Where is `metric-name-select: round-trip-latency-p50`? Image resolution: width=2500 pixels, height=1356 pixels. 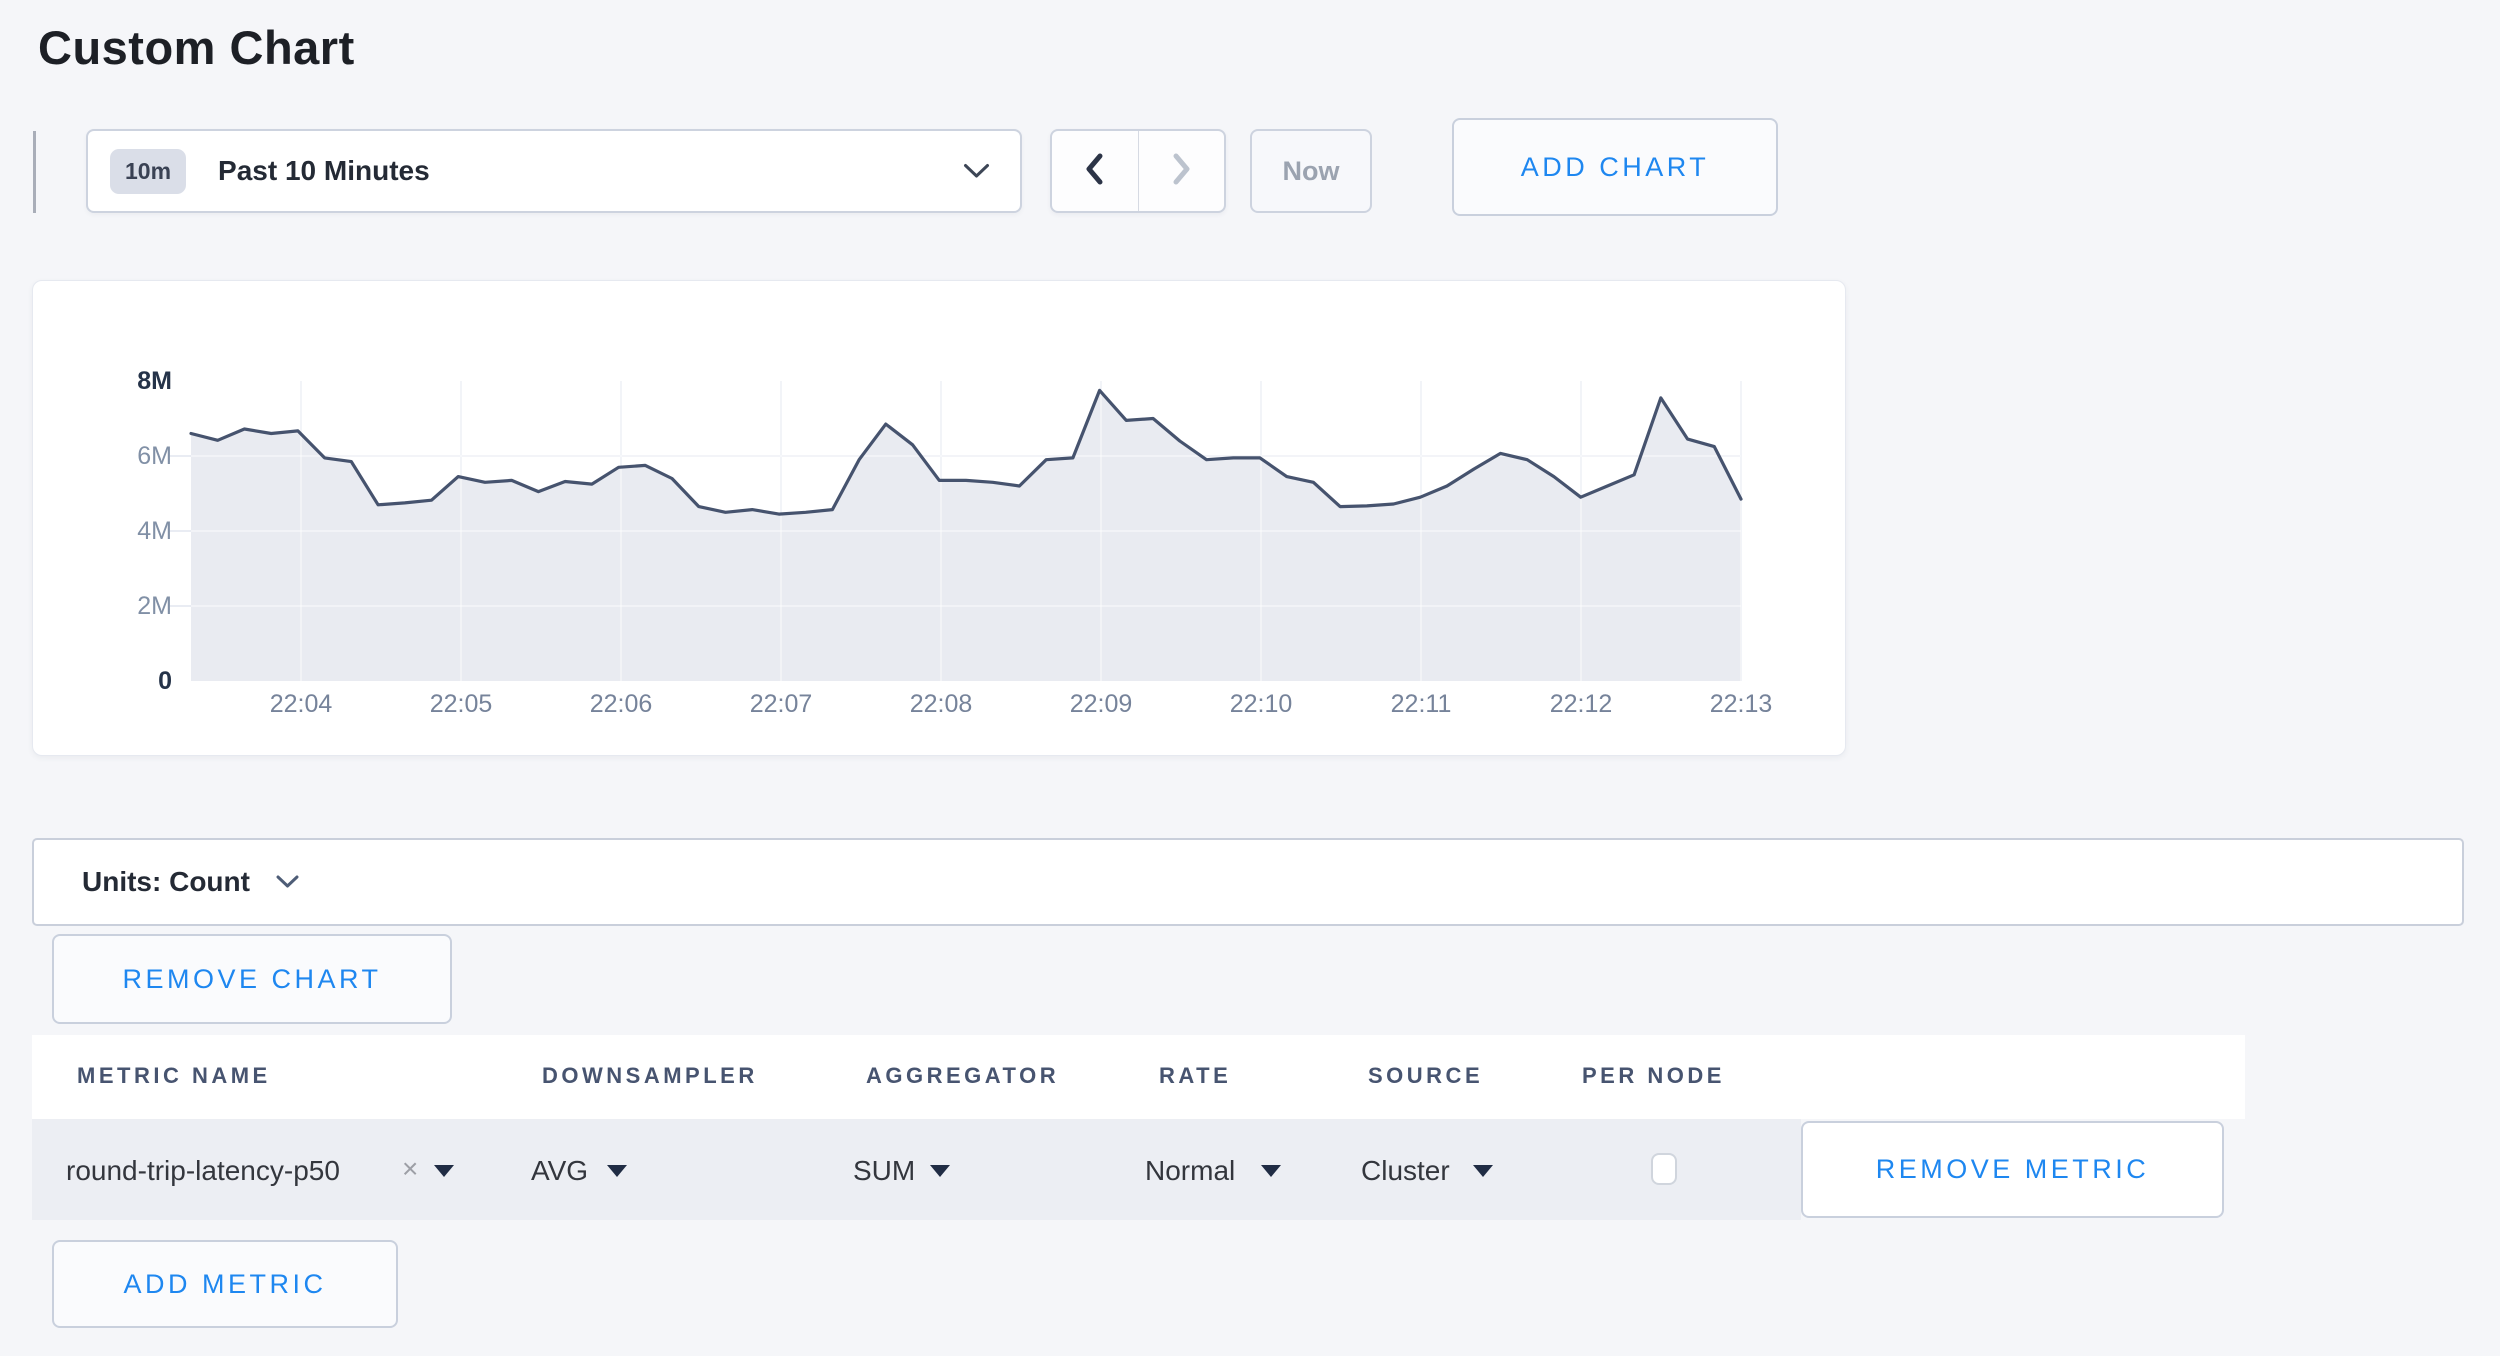 metric-name-select: round-trip-latency-p50 is located at coordinates (203, 1170).